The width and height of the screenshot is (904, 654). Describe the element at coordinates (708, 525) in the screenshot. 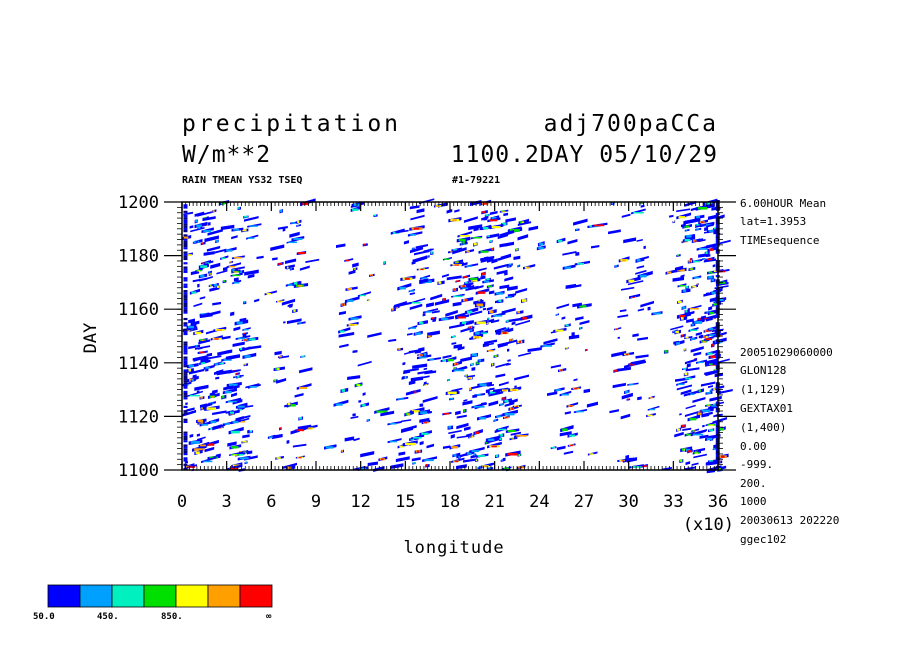

I see `x-axis-multiplier: (x10)` at that location.